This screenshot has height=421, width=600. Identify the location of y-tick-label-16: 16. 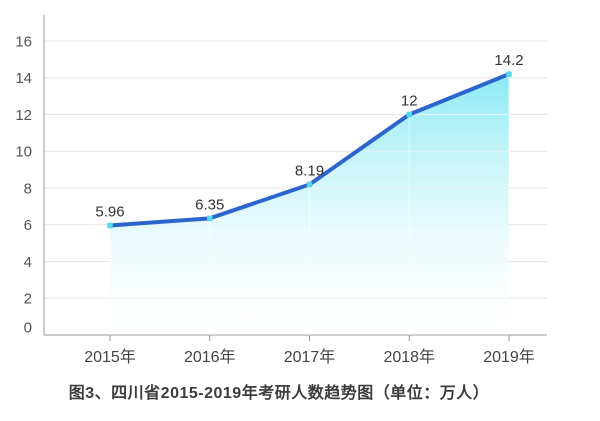
(23, 41).